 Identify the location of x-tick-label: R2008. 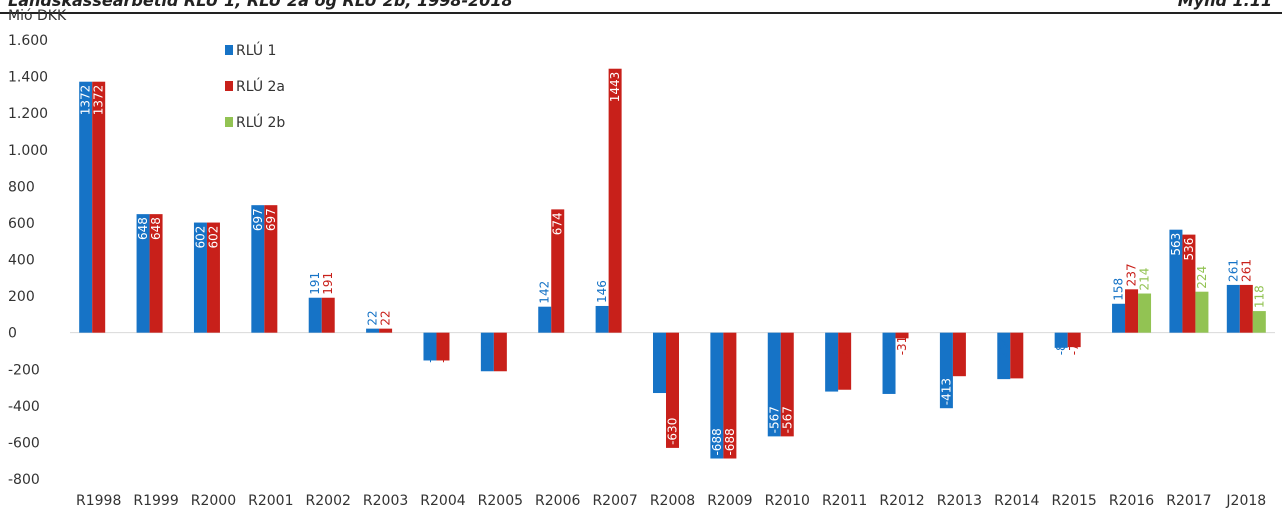
(672, 501).